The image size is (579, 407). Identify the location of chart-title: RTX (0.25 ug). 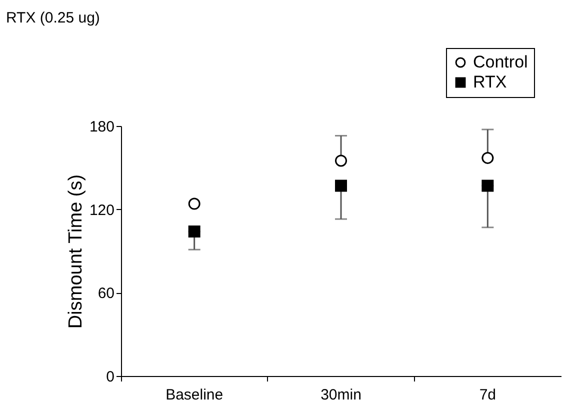
(53, 18).